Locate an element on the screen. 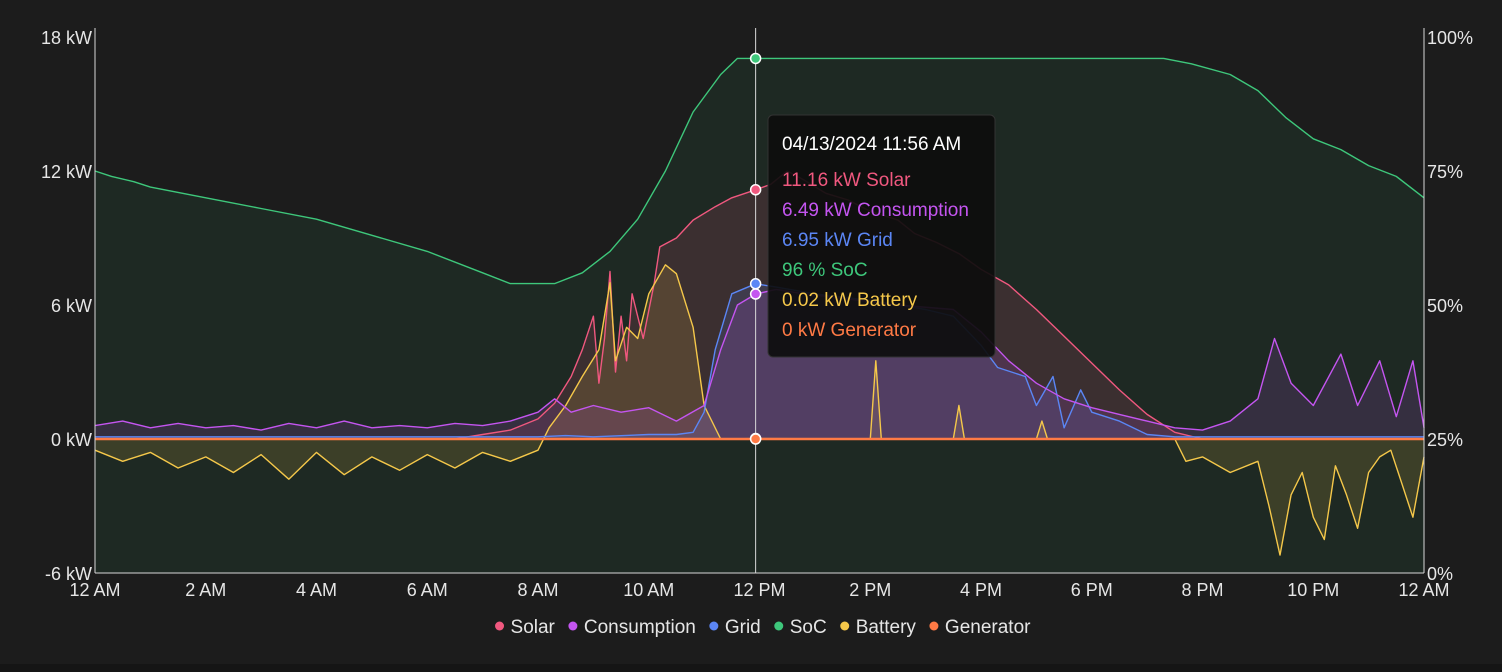  y-right-tick-label: 100% is located at coordinates (1450, 38).